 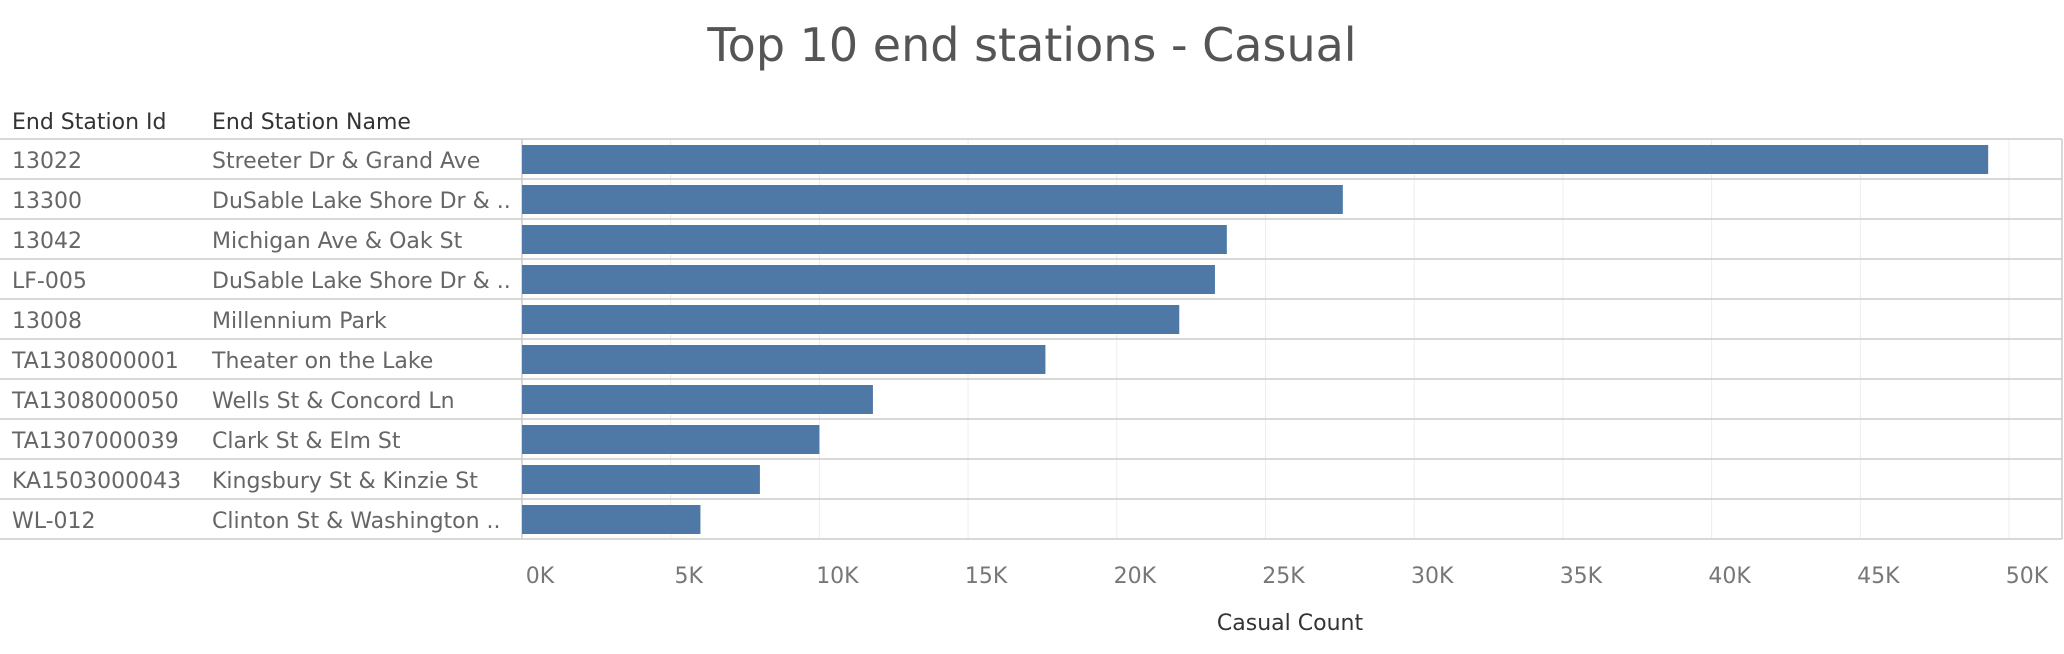 What do you see at coordinates (47, 241) in the screenshot?
I see `station-id-cell: 13042` at bounding box center [47, 241].